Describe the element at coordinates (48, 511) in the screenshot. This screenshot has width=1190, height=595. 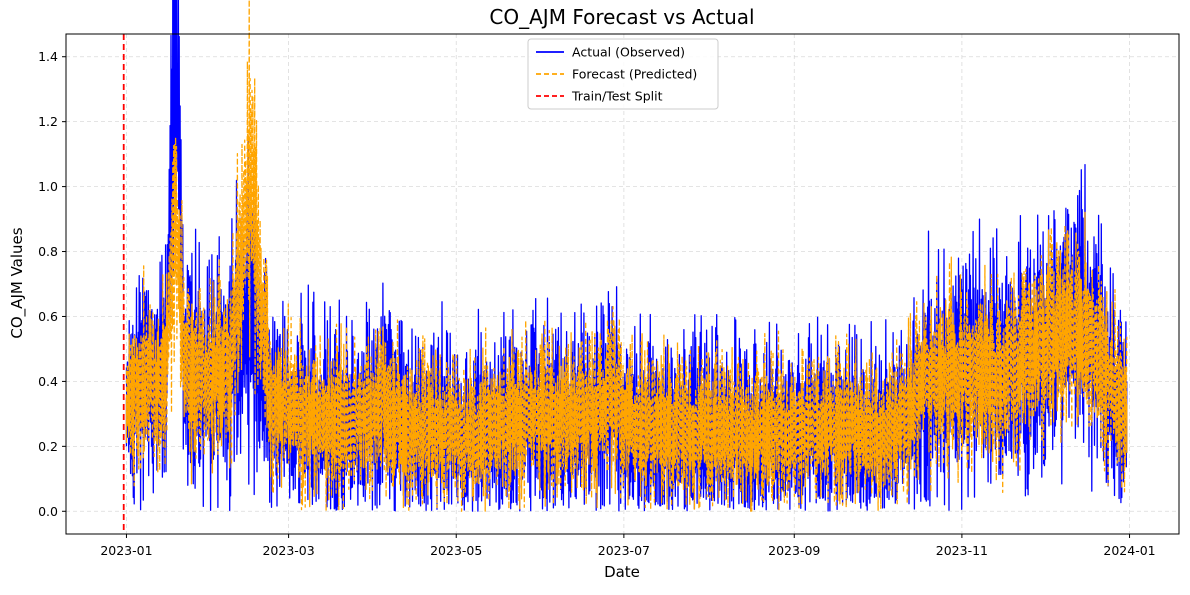
I see `y-tick-label: 0.0` at that location.